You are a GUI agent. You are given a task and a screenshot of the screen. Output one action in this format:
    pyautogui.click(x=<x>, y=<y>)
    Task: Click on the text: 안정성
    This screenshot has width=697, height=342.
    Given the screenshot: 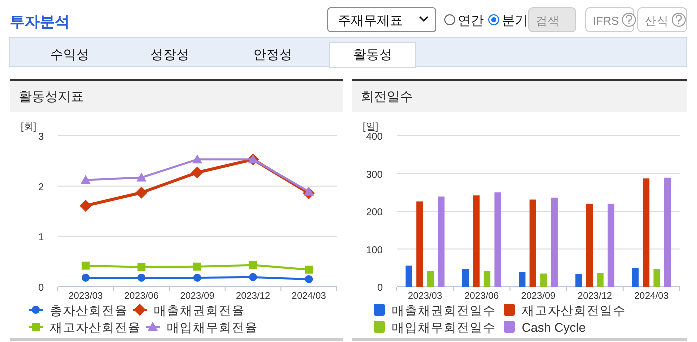 What is the action you would take?
    pyautogui.click(x=273, y=54)
    